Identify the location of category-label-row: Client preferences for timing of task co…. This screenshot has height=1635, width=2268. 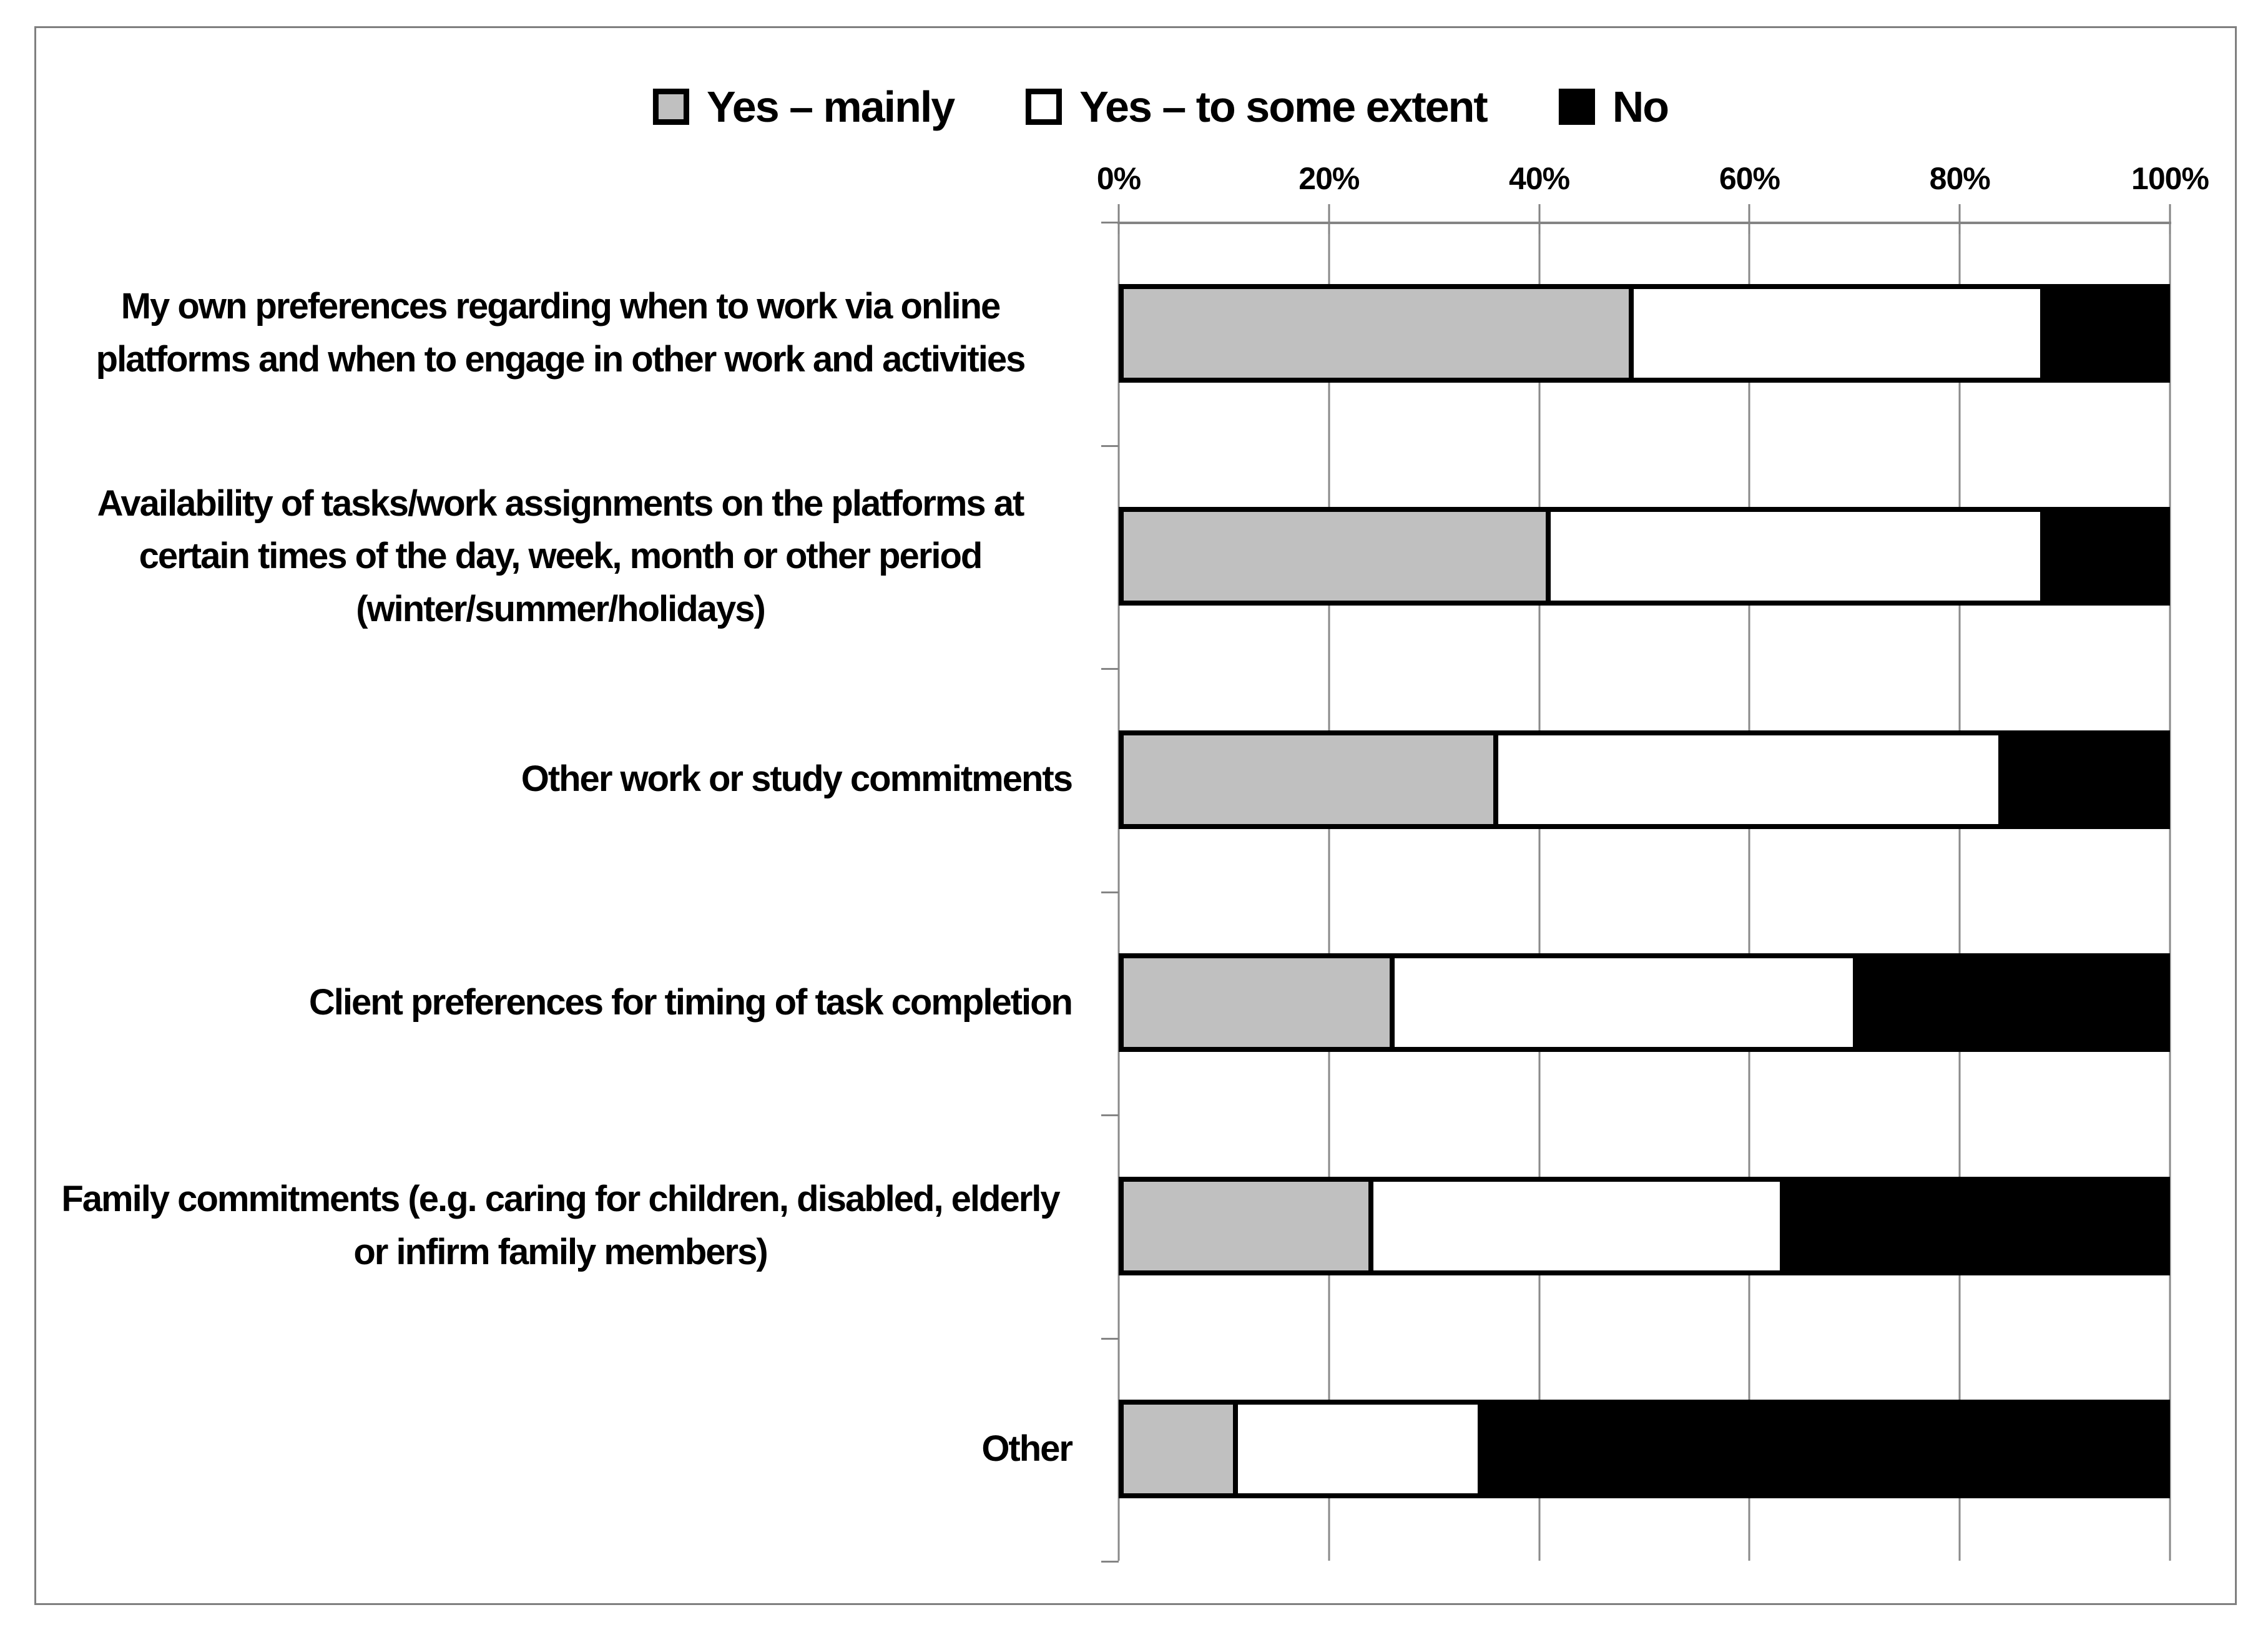
(568, 1002).